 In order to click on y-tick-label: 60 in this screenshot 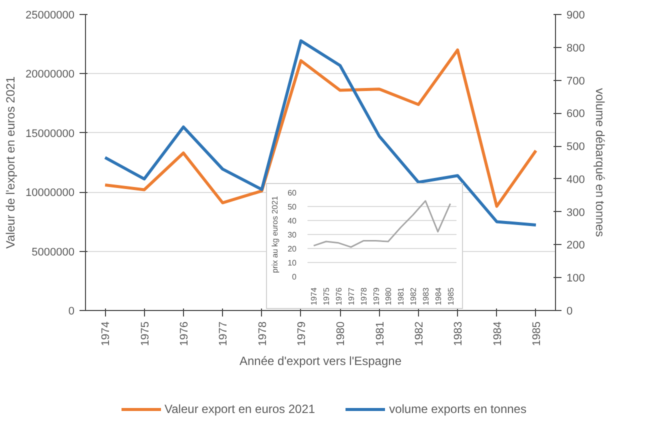, I will do `click(293, 193)`.